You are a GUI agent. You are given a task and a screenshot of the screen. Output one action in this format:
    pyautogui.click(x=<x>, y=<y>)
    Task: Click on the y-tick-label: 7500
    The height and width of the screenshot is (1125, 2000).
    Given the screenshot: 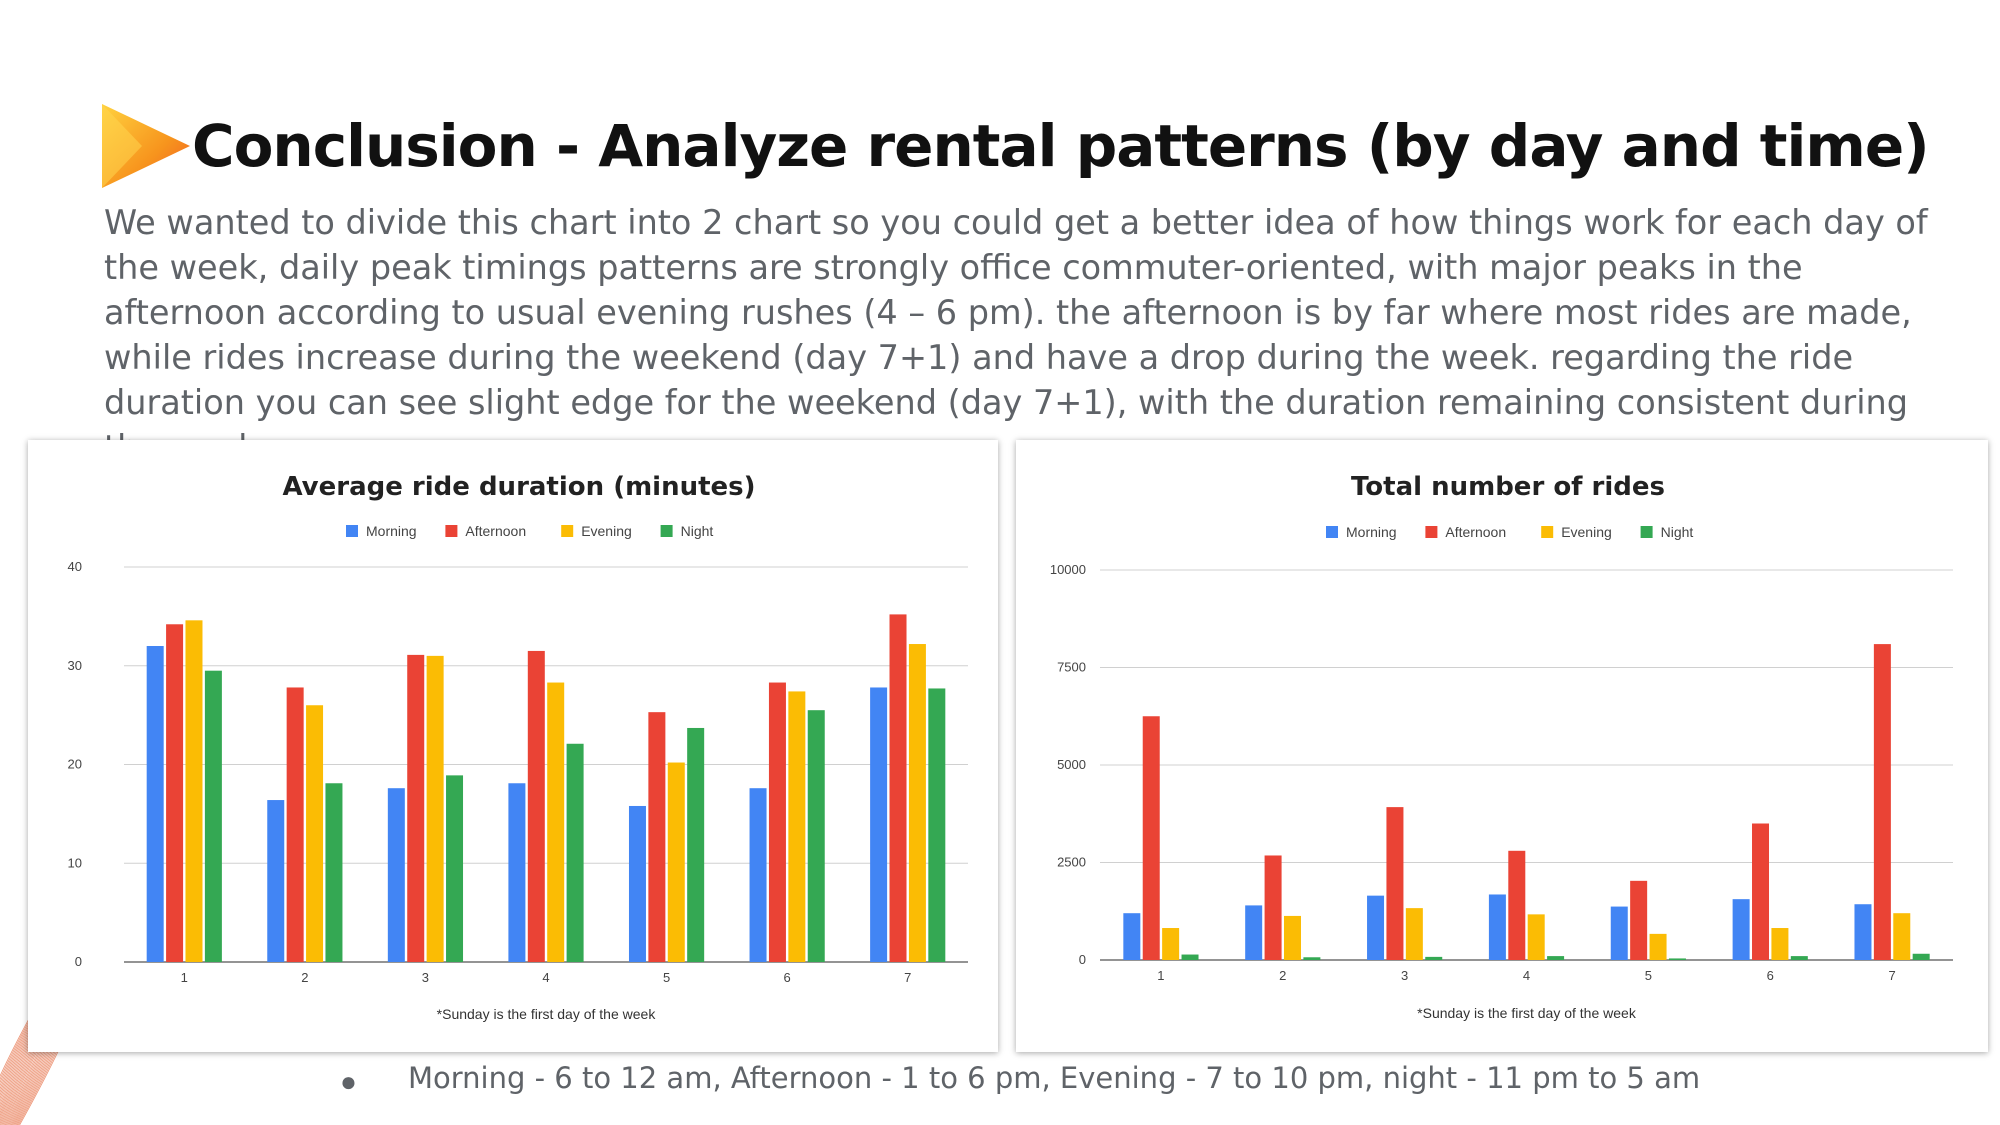 What is the action you would take?
    pyautogui.click(x=1071, y=667)
    